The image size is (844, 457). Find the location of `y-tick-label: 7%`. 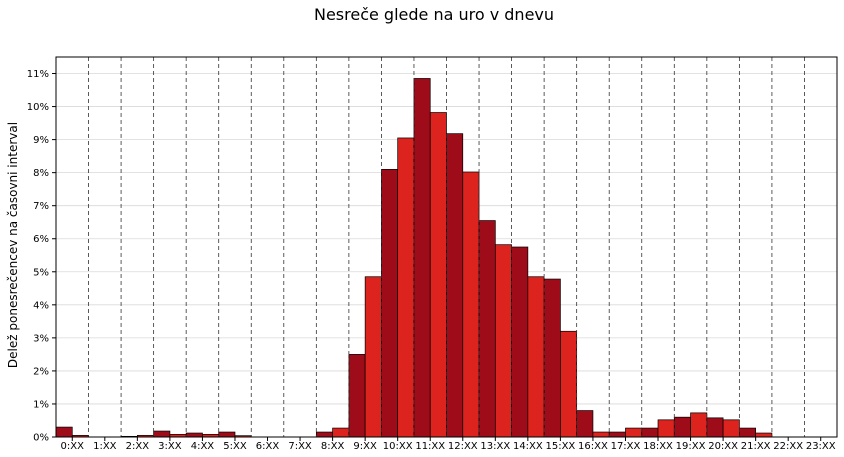

y-tick-label: 7% is located at coordinates (41, 206).